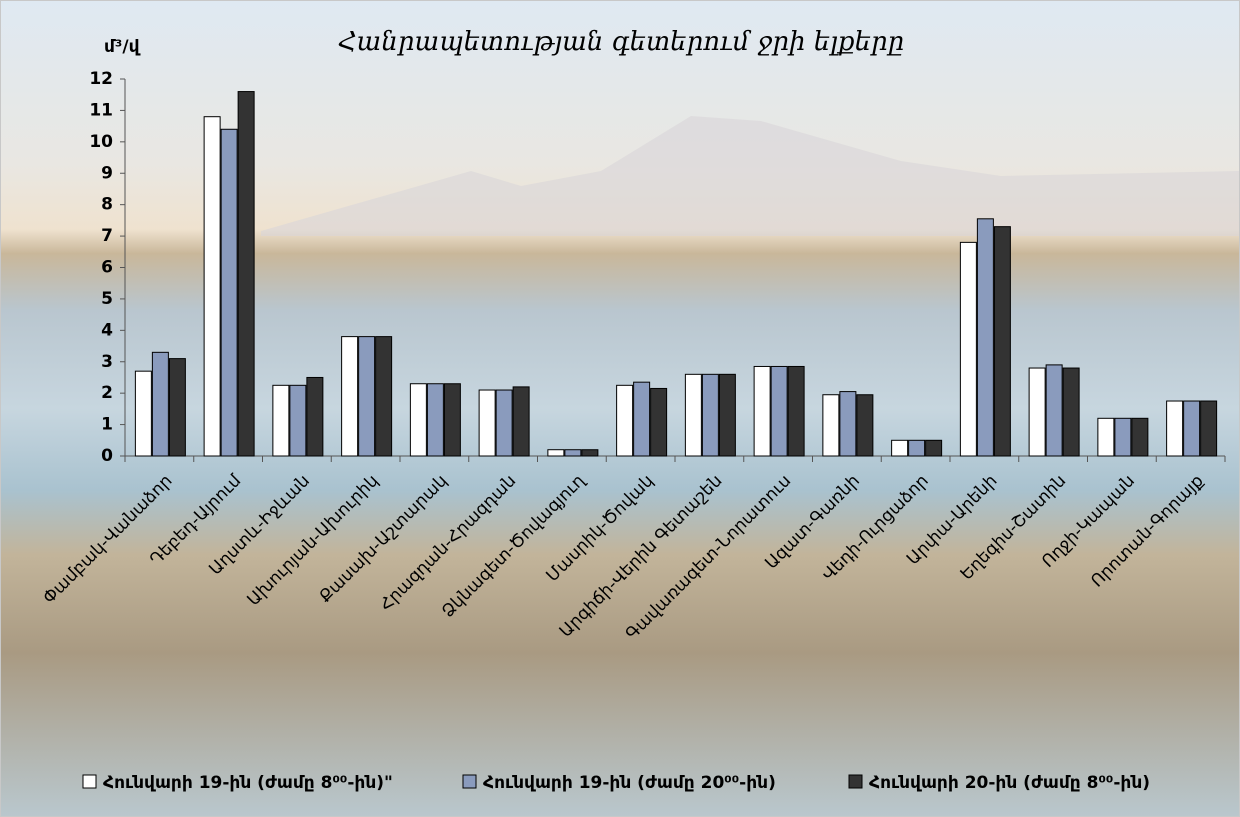 This screenshot has width=1240, height=817. What do you see at coordinates (621, 42) in the screenshot?
I see `chart-title: Հանրապետության գետերում ջրի ելքերը` at bounding box center [621, 42].